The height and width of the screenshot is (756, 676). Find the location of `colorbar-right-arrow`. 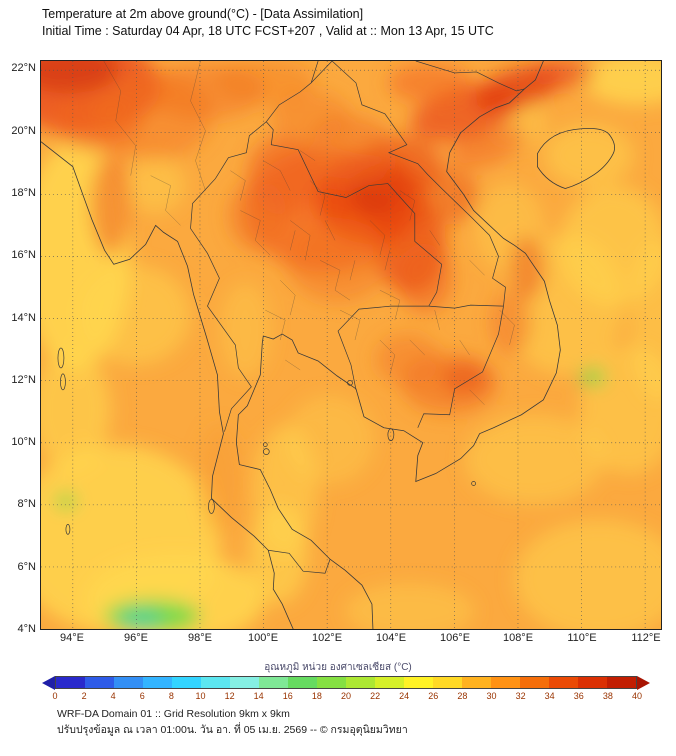

colorbar-right-arrow is located at coordinates (643, 682).